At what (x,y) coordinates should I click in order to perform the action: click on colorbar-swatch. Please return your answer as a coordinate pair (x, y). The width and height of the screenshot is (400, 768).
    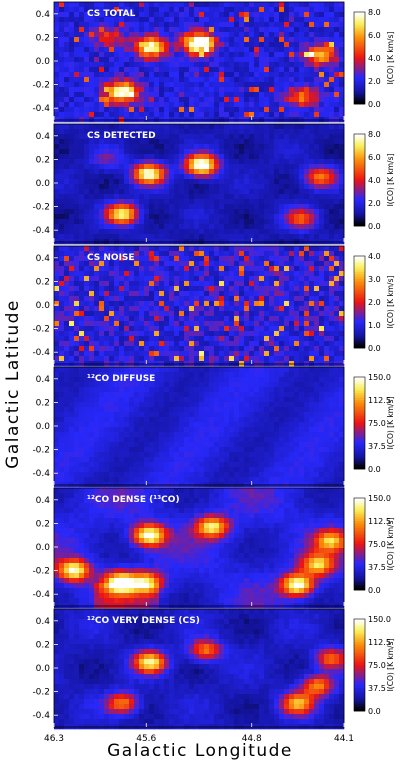
    Looking at the image, I should click on (359, 312).